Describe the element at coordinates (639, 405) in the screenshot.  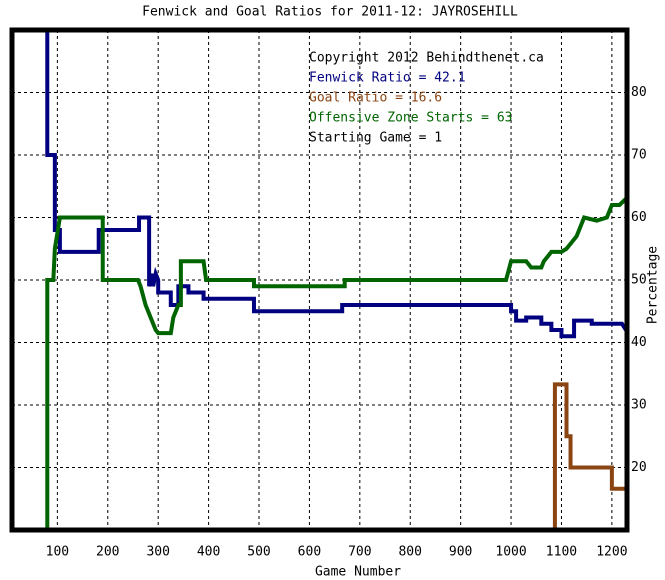
I see `y-tick-label: 30` at that location.